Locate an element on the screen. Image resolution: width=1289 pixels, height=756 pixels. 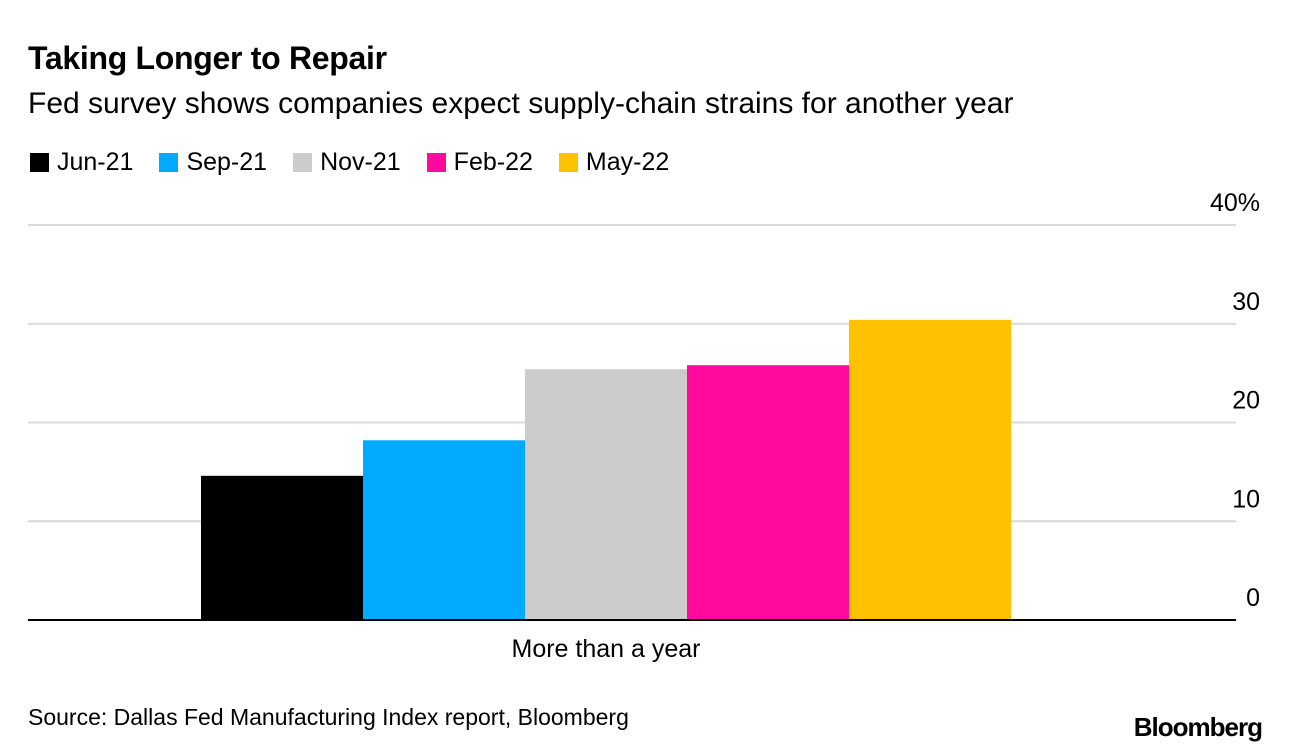
legend-item-feb-22: Feb-22 is located at coordinates (479, 162).